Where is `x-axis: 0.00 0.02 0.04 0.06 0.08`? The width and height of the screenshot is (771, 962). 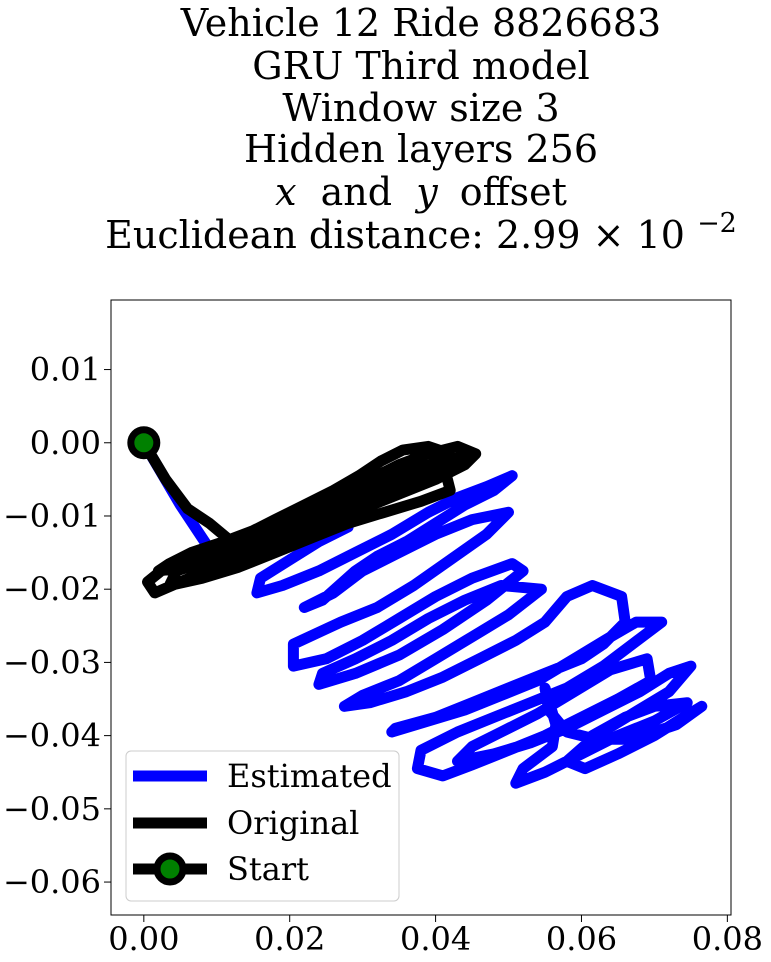
x-axis: 0.00 0.02 0.04 0.06 0.08 is located at coordinates (435, 936).